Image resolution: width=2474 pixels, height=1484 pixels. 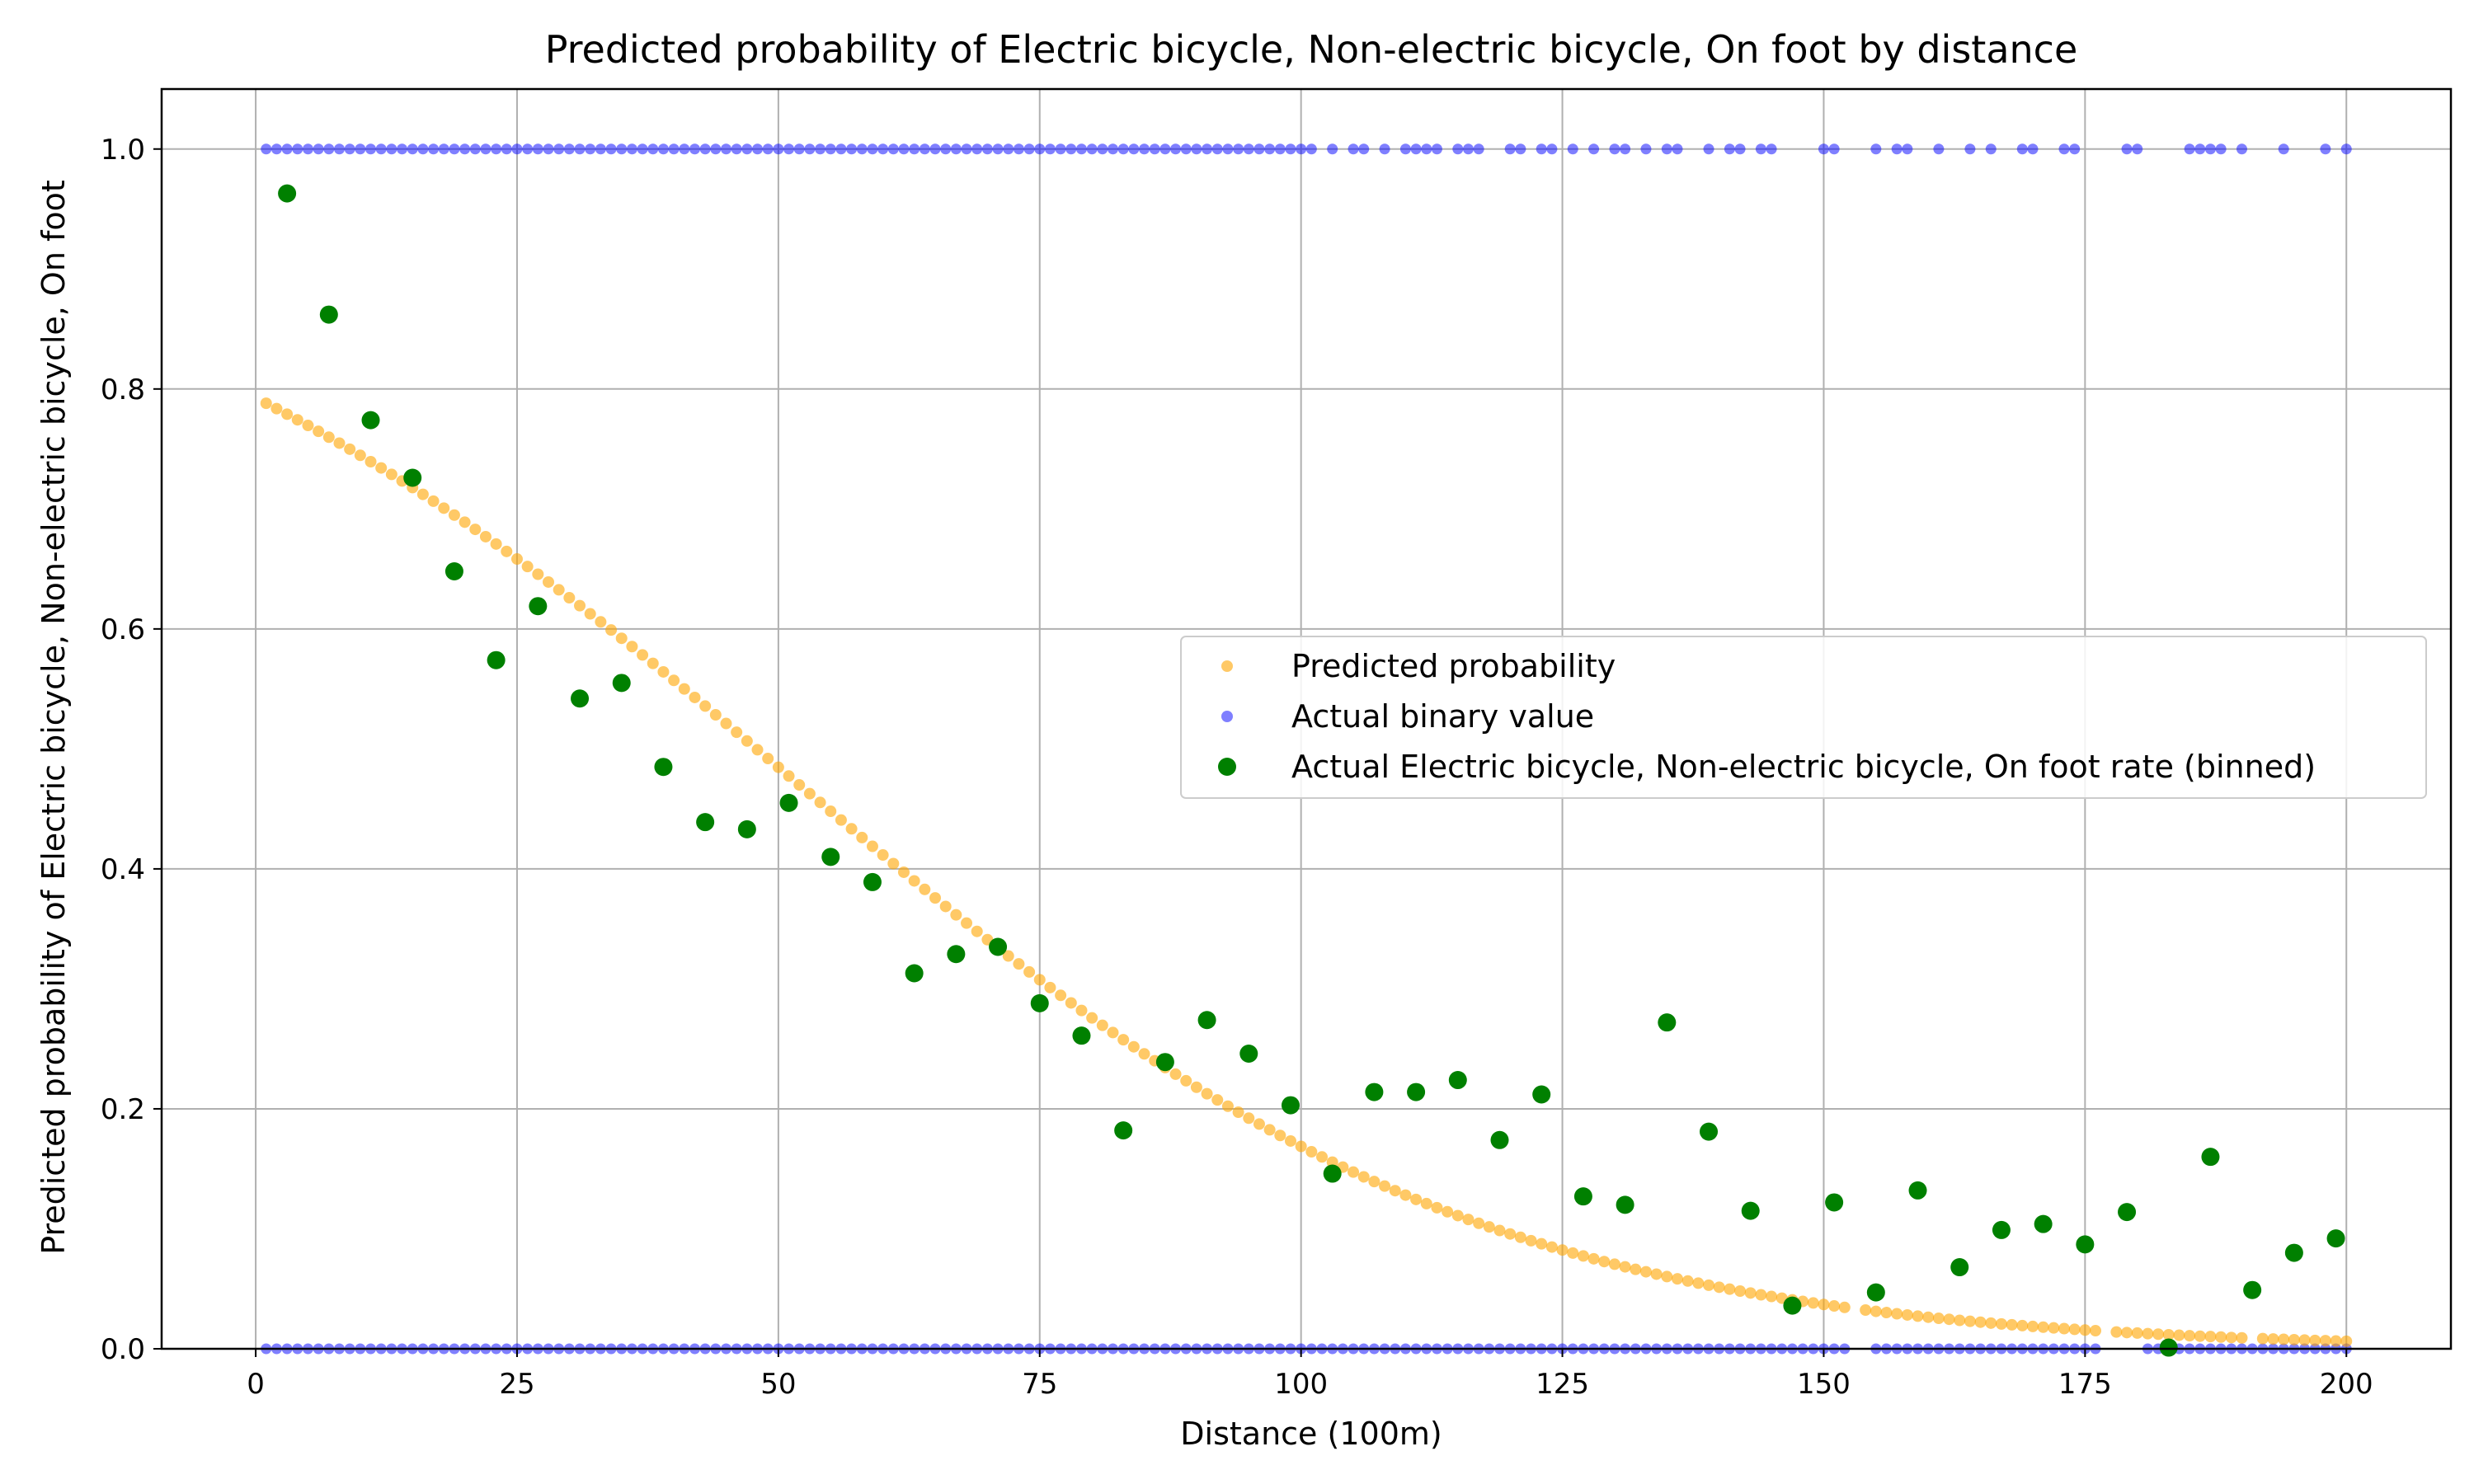 I want to click on legend-marker-actual-binary, so click(x=1227, y=716).